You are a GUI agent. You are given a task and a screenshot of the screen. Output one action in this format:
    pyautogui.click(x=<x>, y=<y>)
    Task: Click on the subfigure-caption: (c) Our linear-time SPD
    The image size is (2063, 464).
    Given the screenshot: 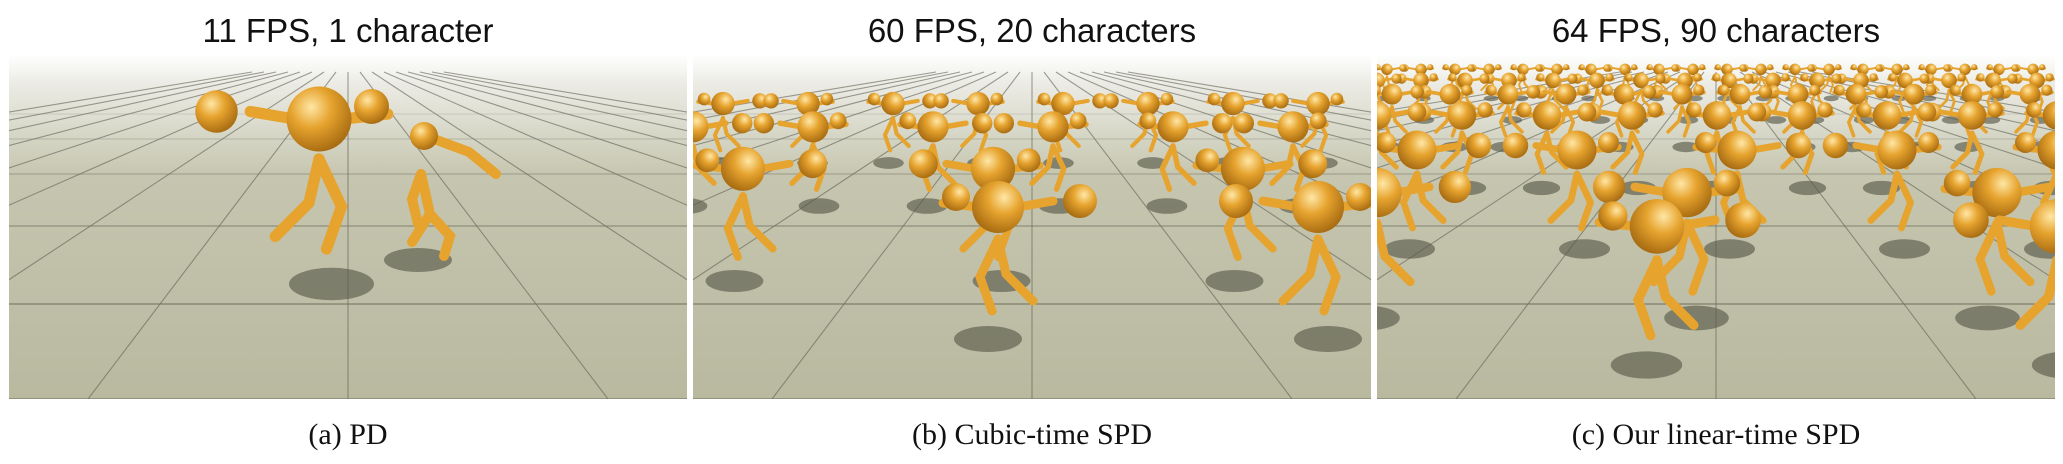 What is the action you would take?
    pyautogui.click(x=1716, y=434)
    